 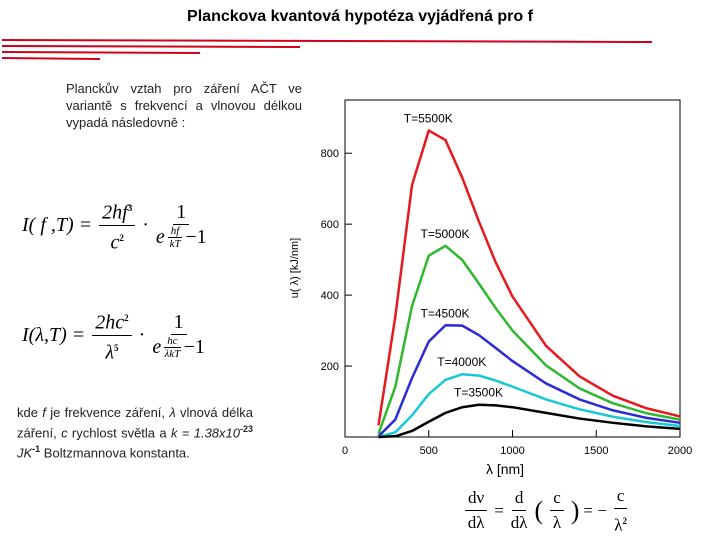 What do you see at coordinates (476, 499) in the screenshot?
I see `num: dν` at bounding box center [476, 499].